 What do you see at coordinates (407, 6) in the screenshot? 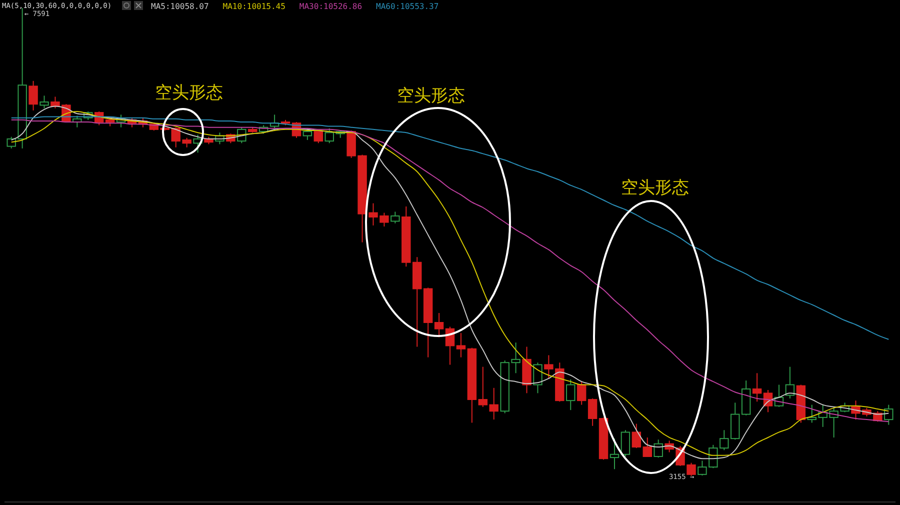
I see `text: MA60:10553.37` at bounding box center [407, 6].